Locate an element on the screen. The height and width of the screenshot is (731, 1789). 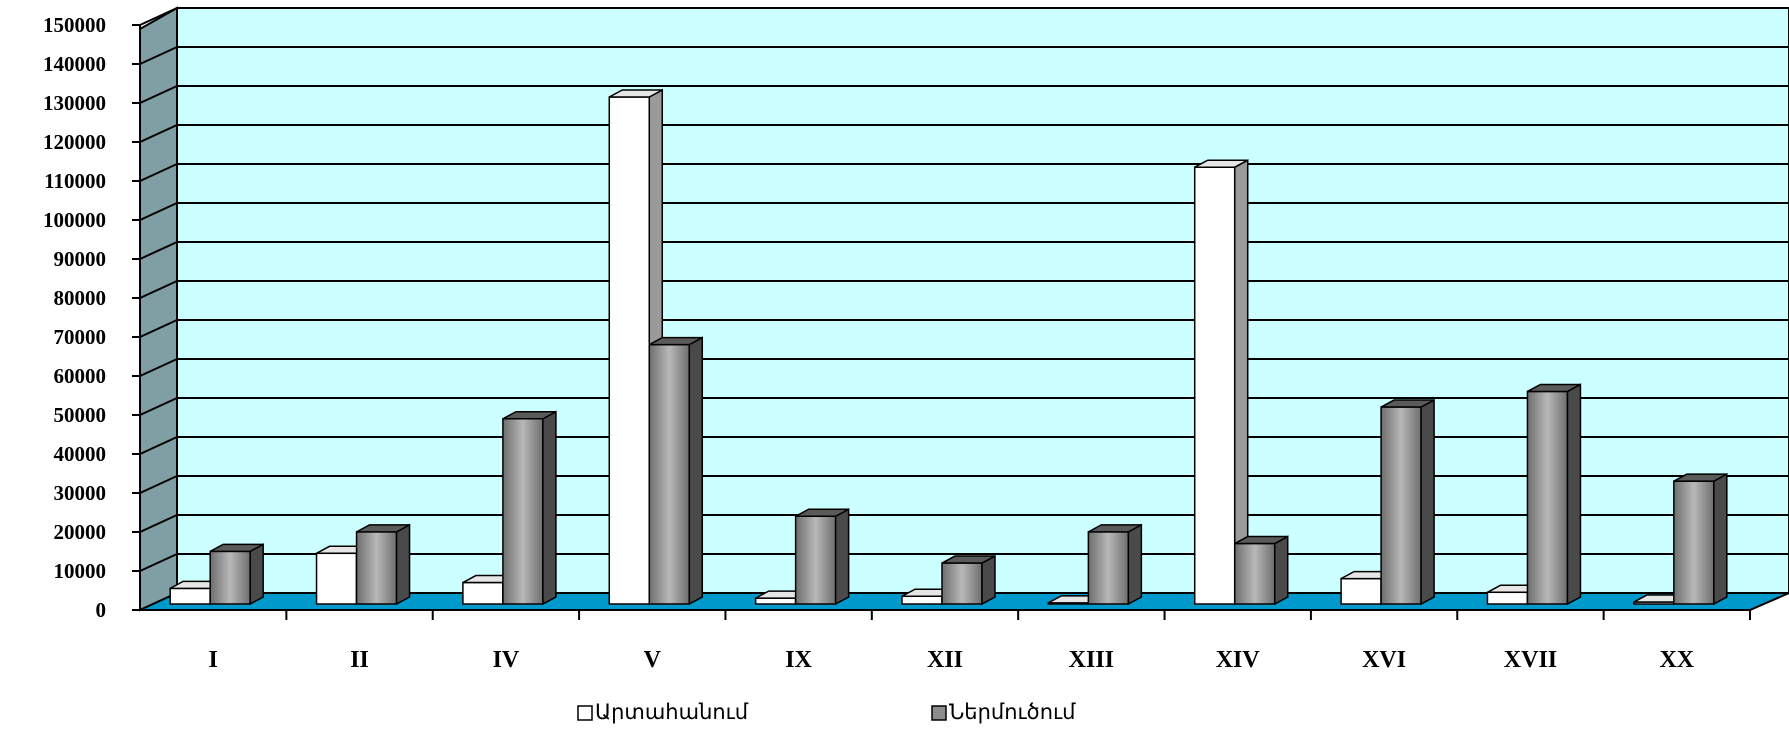
bar-export is located at coordinates (1221, 382).